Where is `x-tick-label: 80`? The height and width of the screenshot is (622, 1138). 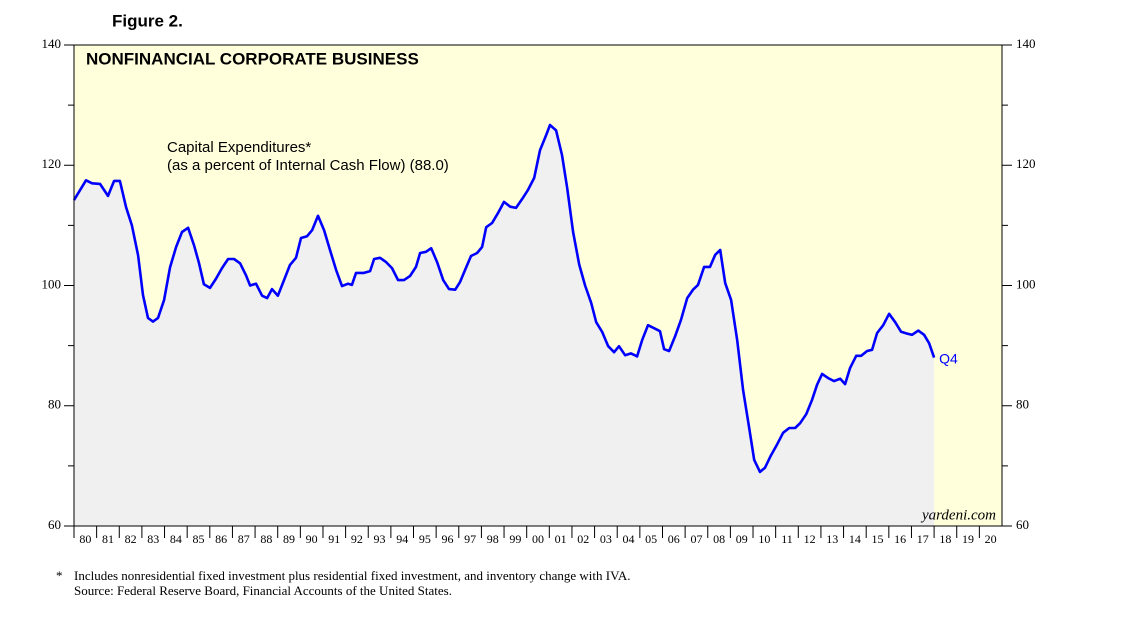 x-tick-label: 80 is located at coordinates (85, 539).